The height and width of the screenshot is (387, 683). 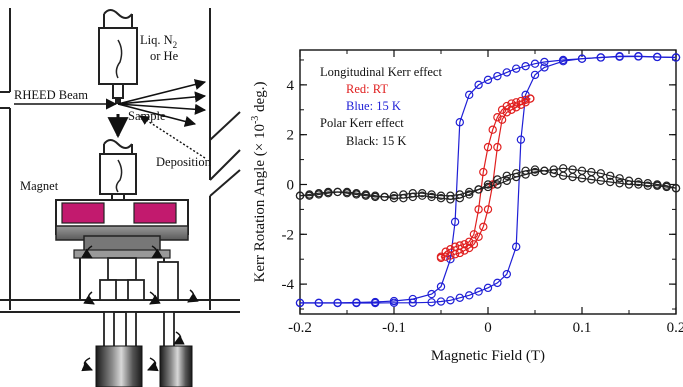 What do you see at coordinates (259, 182) in the screenshot?
I see `y-axis-label: Kerr Rotation Angle (× 10-3 deg.)` at bounding box center [259, 182].